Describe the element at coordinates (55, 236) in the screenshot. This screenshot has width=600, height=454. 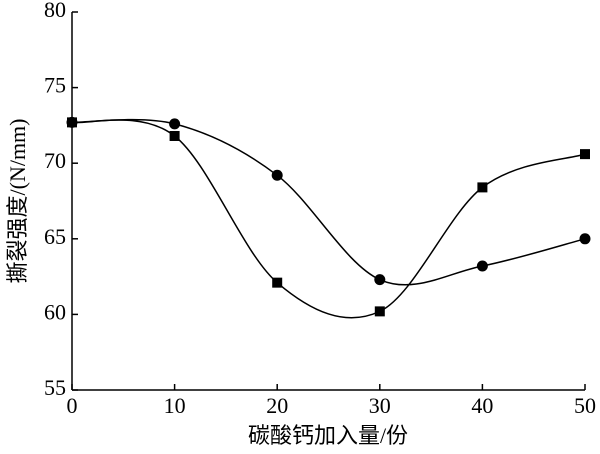
I see `y-tick-label: 65` at that location.